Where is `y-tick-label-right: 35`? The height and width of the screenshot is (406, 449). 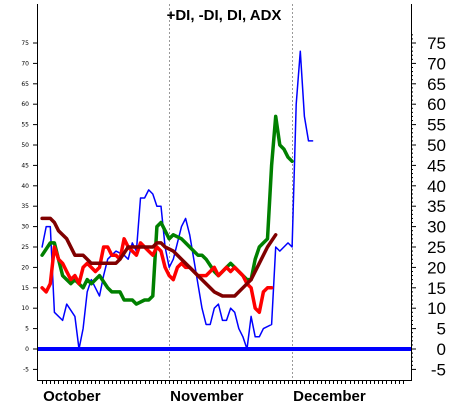 y-tick-label-right: 35 is located at coordinates (436, 206).